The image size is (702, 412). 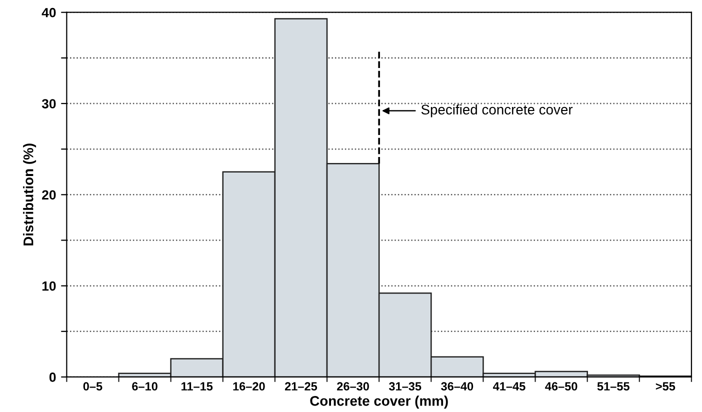 What do you see at coordinates (666, 386) in the screenshot?
I see `x-tick-label: >55` at bounding box center [666, 386].